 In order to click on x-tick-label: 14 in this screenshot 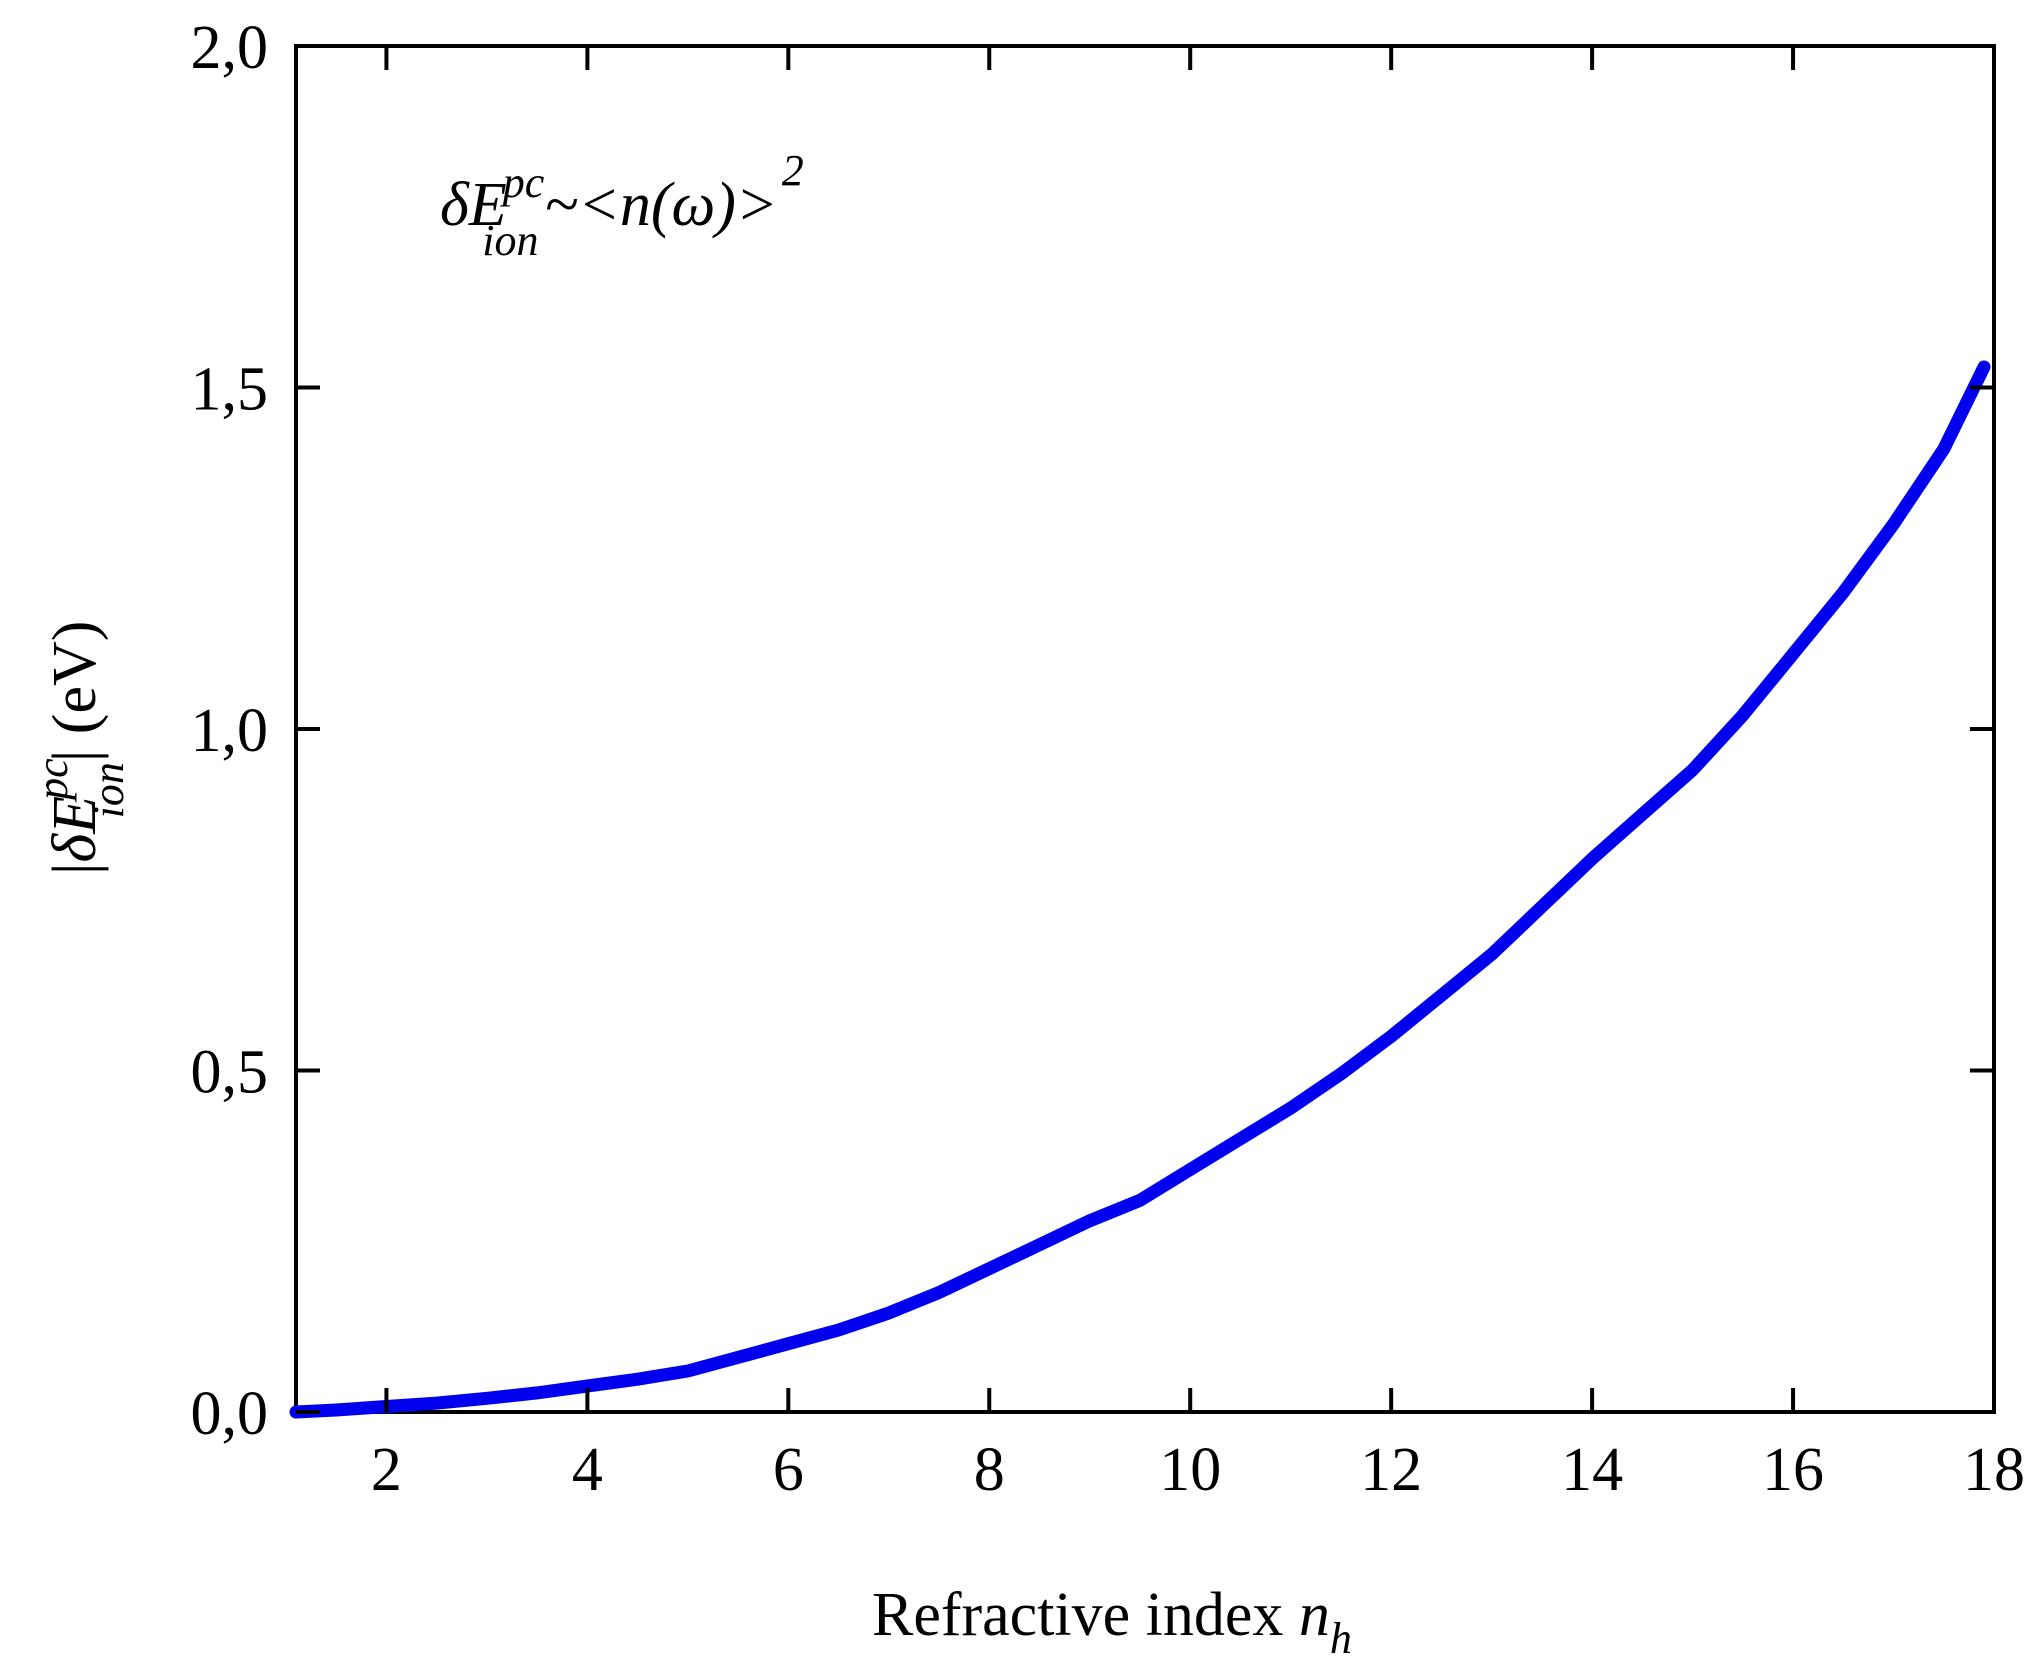, I will do `click(1592, 1470)`.